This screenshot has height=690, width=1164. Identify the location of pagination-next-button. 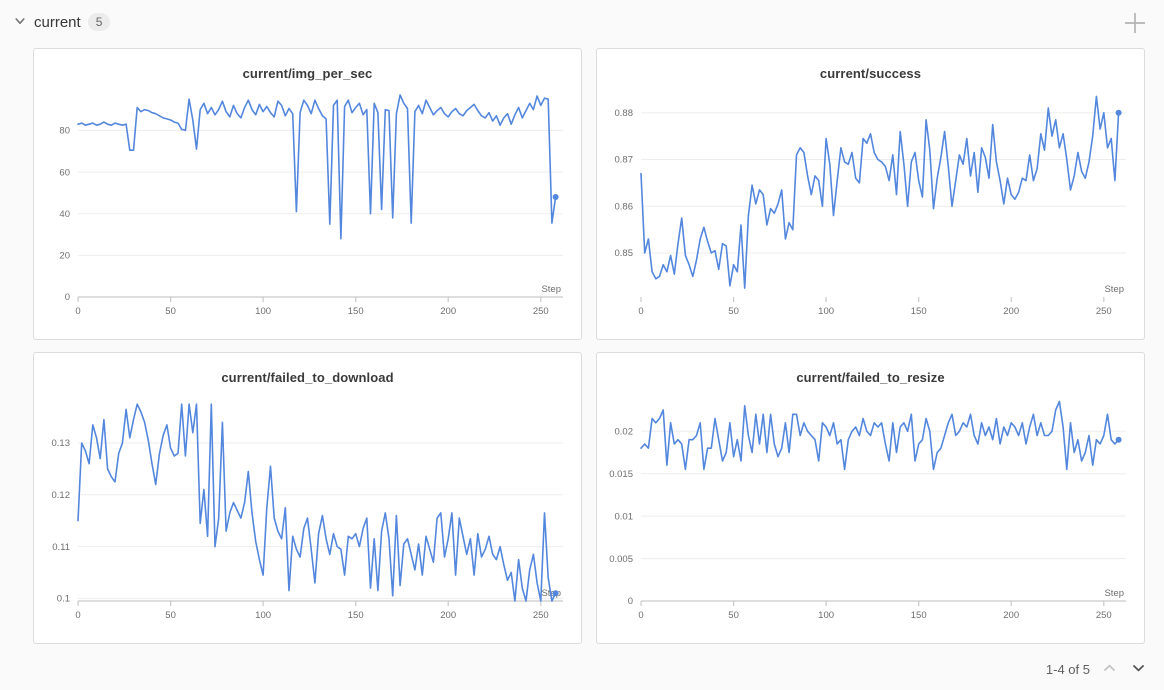
(1138, 669).